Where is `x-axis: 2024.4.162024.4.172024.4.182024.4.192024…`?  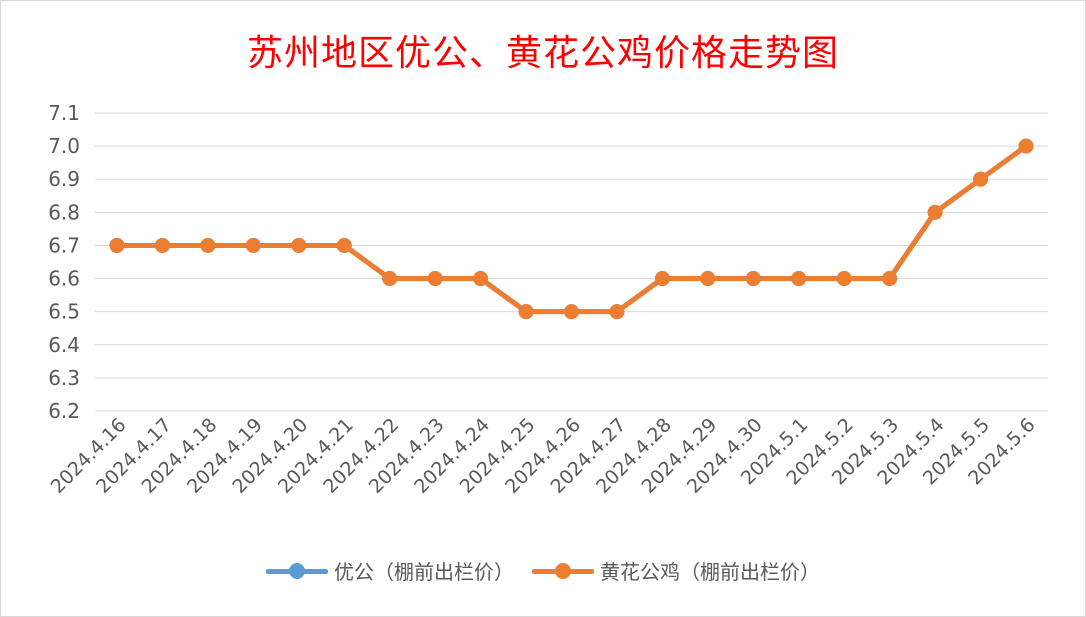
x-axis: 2024.4.162024.4.172024.4.182024.4.192024… is located at coordinates (543, 456).